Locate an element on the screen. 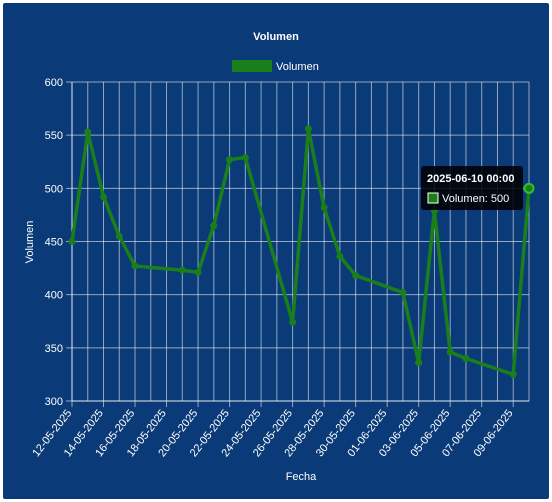 The height and width of the screenshot is (502, 552). y-tick-label: 550 is located at coordinates (54, 136).